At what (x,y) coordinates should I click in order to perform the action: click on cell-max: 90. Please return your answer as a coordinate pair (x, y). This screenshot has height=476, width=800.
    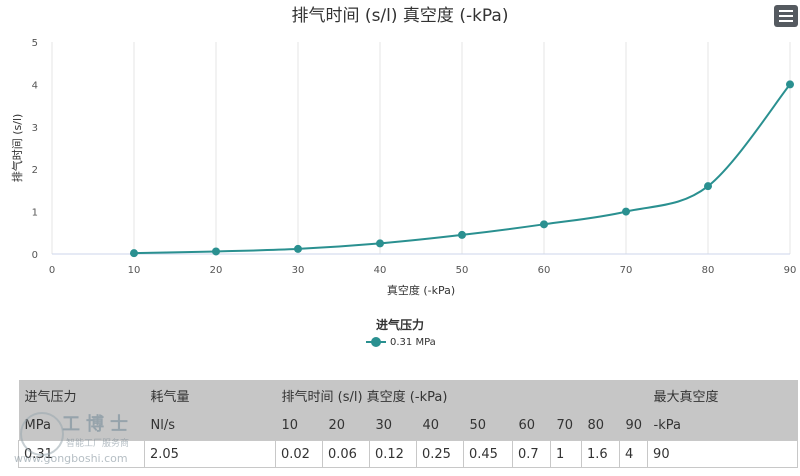
    Looking at the image, I should click on (722, 454).